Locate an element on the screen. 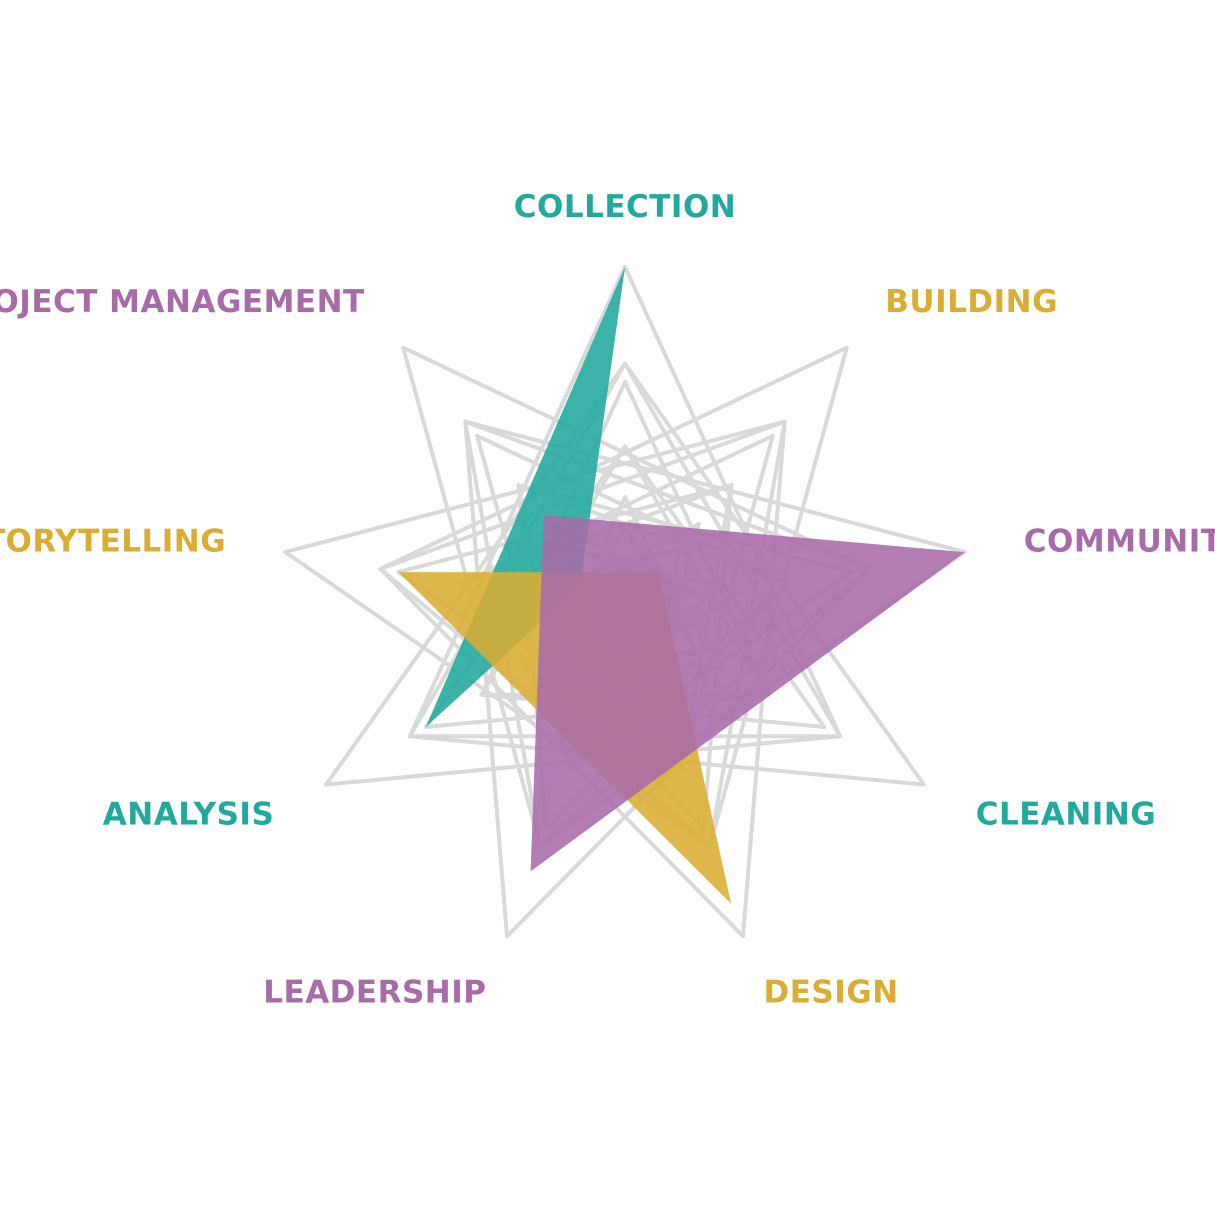 The image size is (1215, 1215). axis-label-cleaning: CLEANING is located at coordinates (1066, 815).